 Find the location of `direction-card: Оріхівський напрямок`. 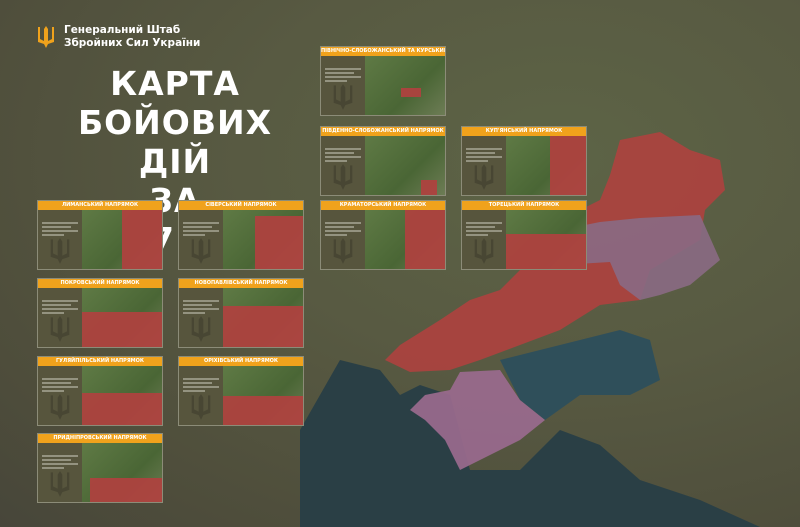

direction-card: Оріхівський напрямок is located at coordinates (241, 391).